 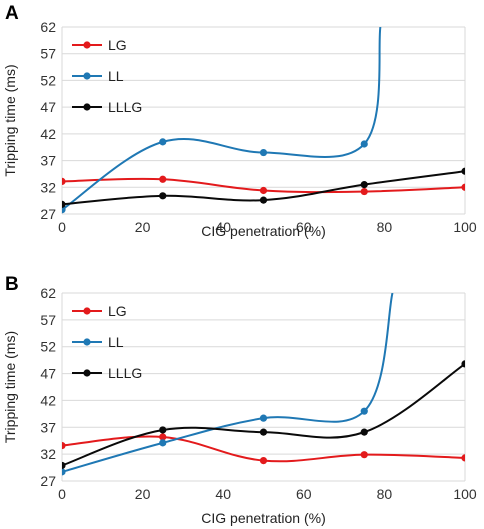 What do you see at coordinates (12, 13) in the screenshot?
I see `panel-letter: A` at bounding box center [12, 13].